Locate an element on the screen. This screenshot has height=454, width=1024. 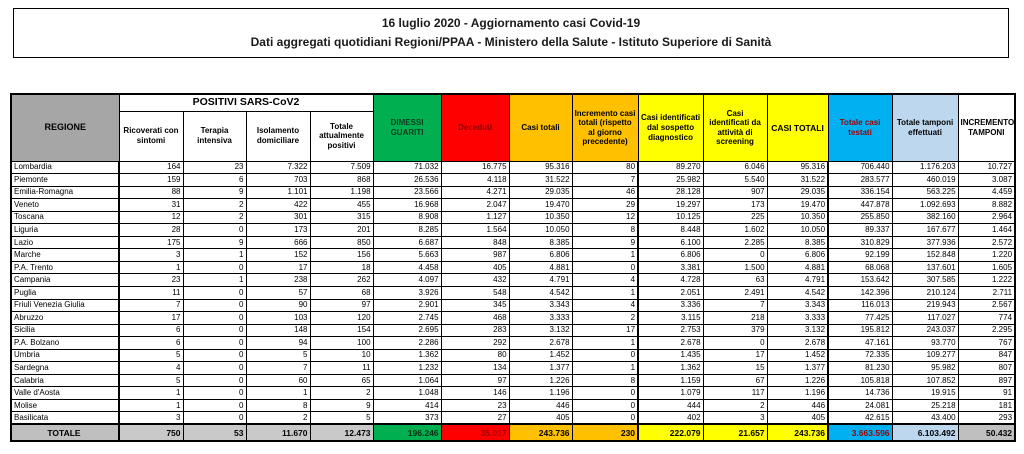
value-cell: 6.806 is located at coordinates (670, 255).